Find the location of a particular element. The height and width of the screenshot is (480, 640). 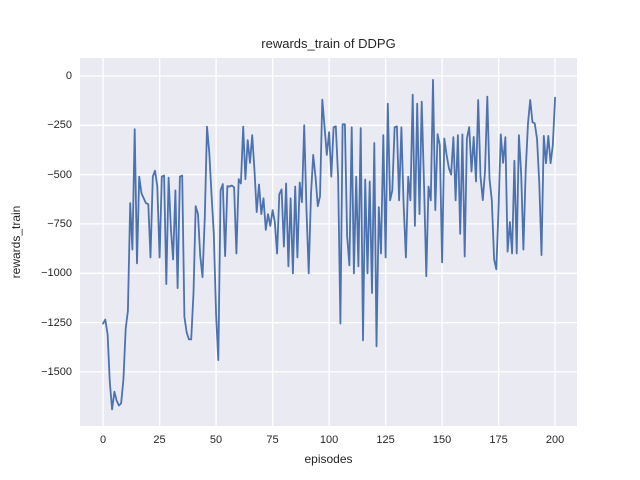

y-tick-label: −1000 is located at coordinates (56, 273).